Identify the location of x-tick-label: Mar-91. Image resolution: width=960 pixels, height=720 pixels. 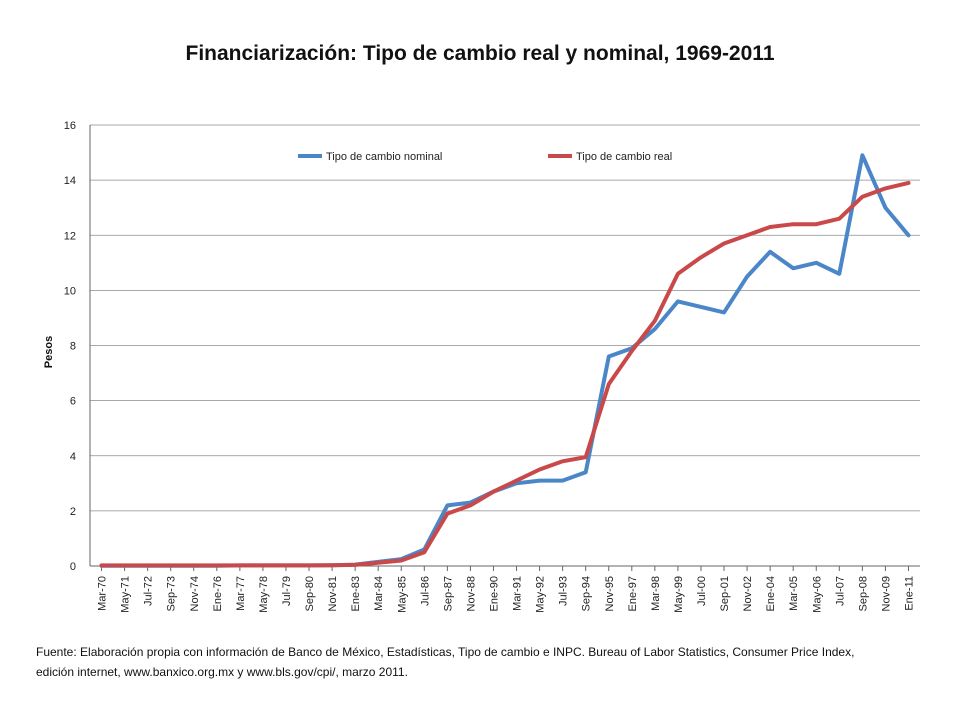
(518, 593).